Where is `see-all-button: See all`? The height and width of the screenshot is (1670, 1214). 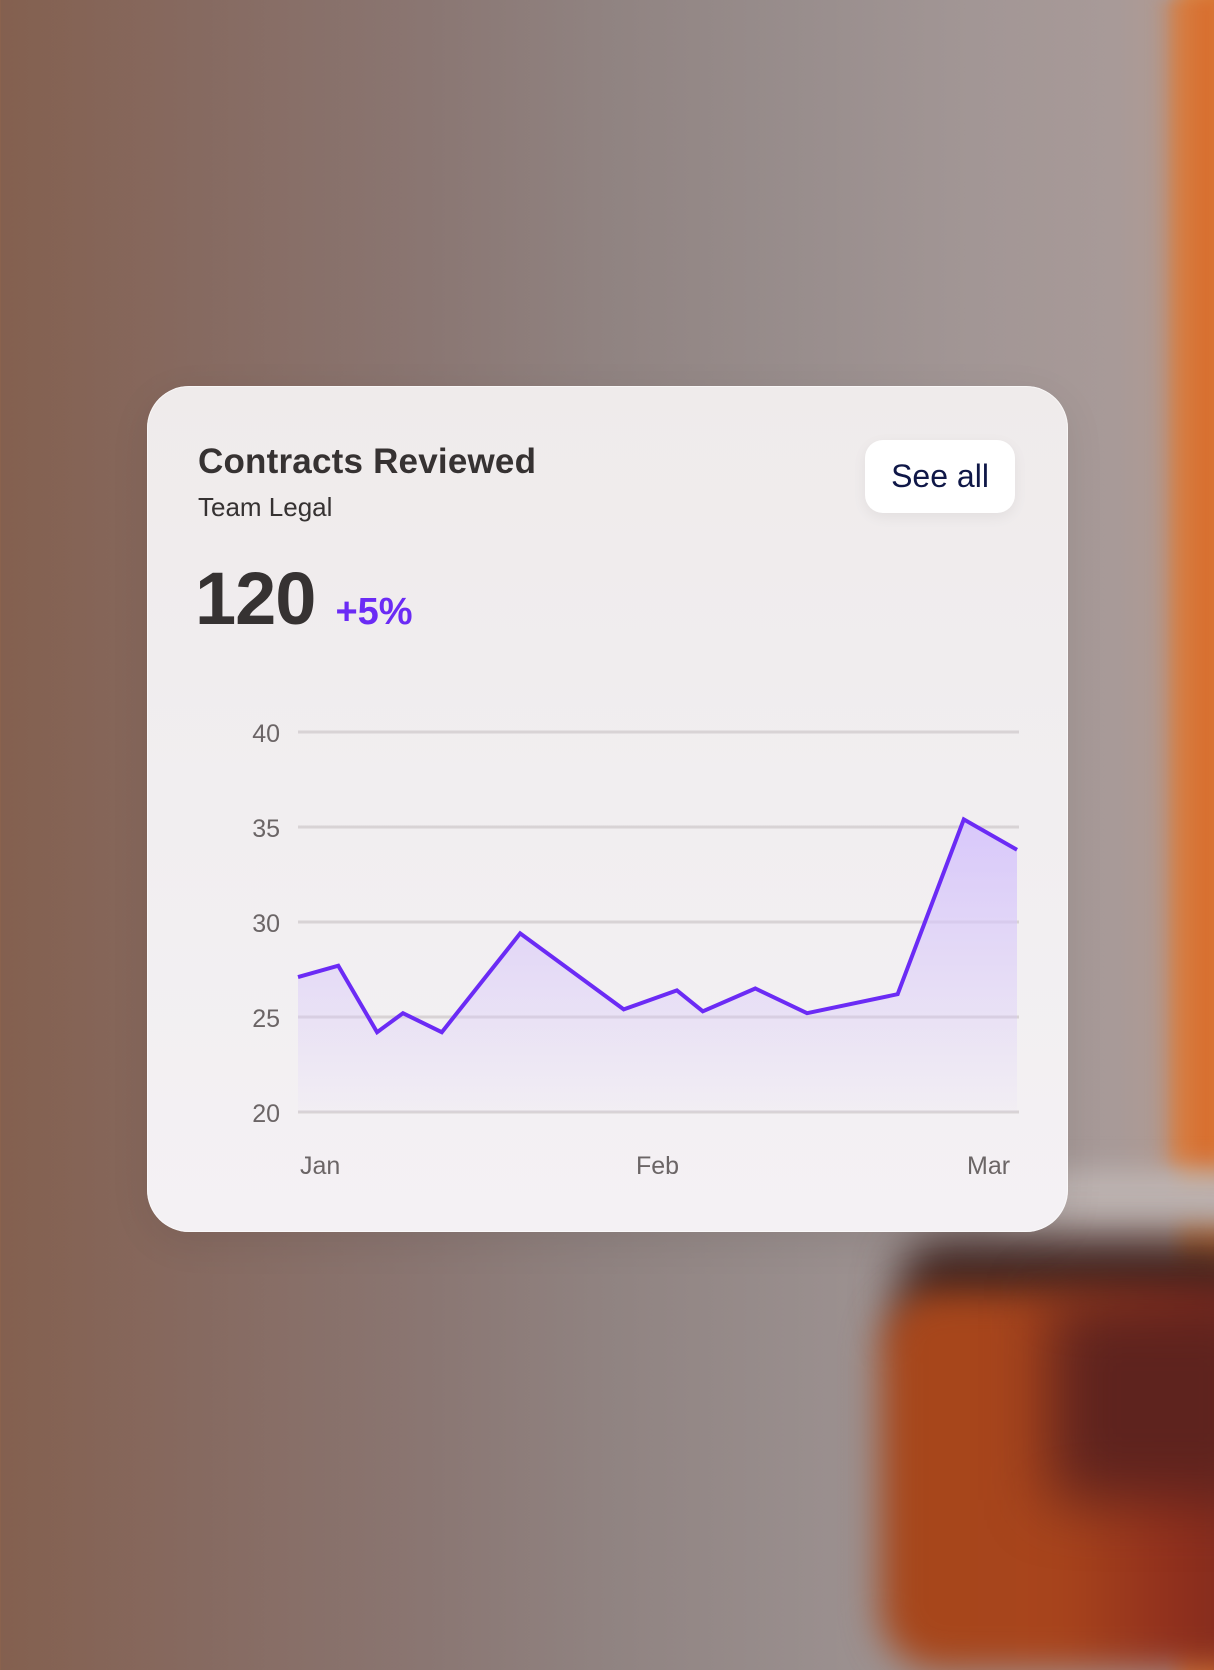 see-all-button: See all is located at coordinates (940, 476).